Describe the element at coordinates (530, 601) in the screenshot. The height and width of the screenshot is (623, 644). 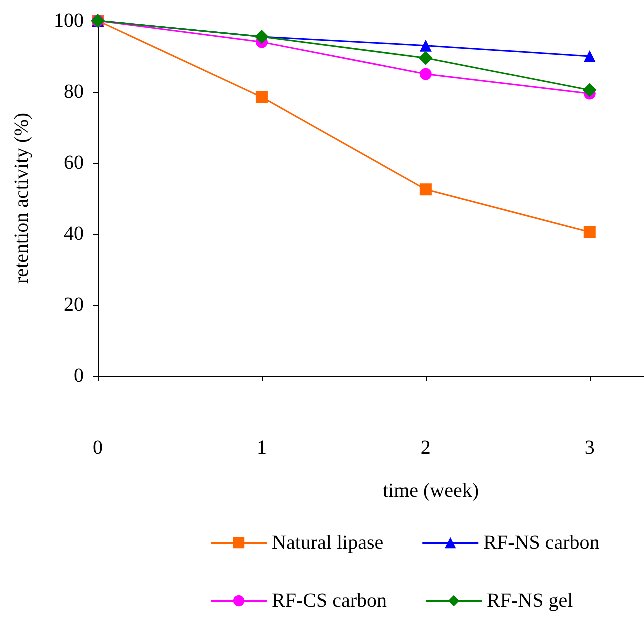
I see `legend-label: RF-NS gel` at that location.